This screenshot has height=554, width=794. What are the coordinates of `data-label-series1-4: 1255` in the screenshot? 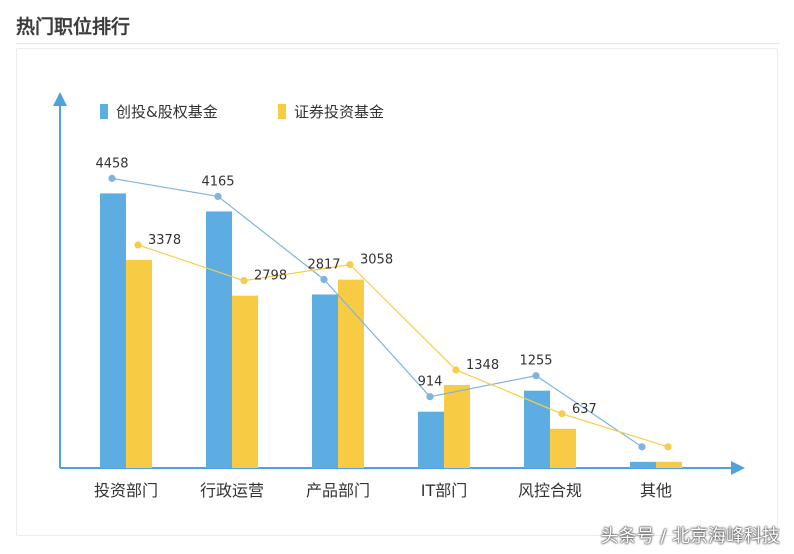 It's located at (535, 361).